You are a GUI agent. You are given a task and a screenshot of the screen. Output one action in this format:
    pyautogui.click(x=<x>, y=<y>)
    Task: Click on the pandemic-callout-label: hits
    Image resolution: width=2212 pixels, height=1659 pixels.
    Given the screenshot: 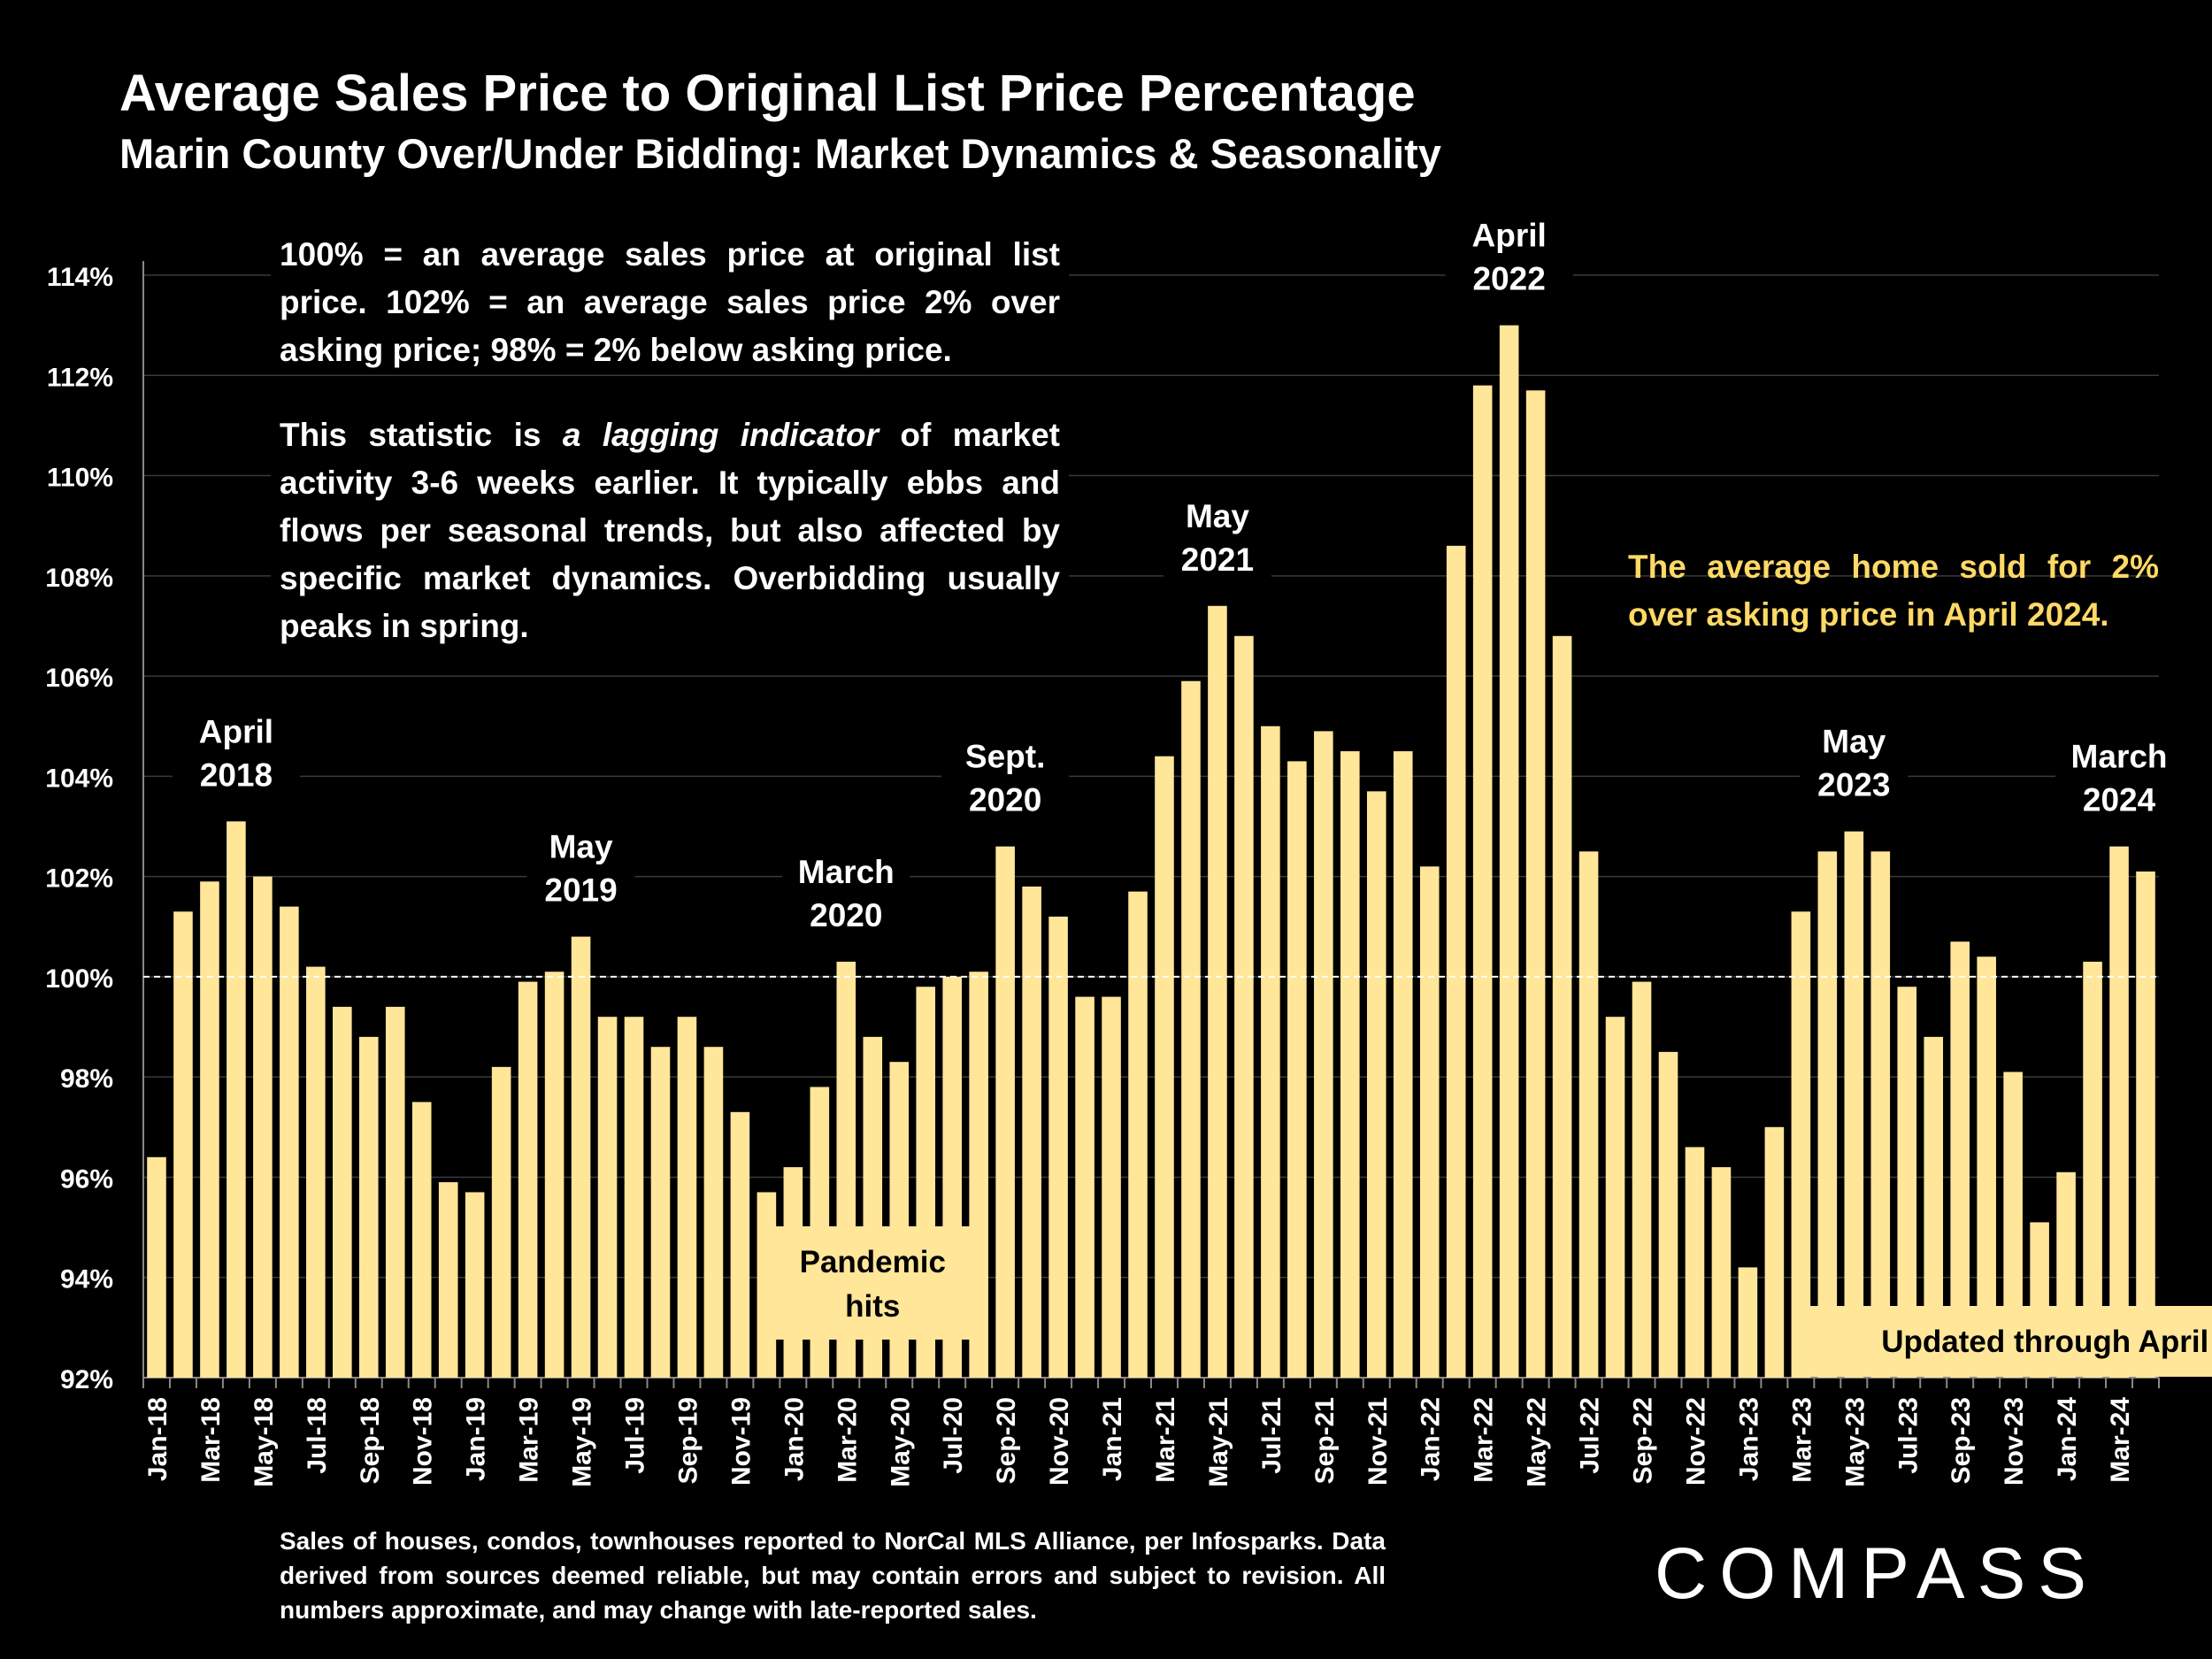 What is the action you would take?
    pyautogui.click(x=873, y=1306)
    